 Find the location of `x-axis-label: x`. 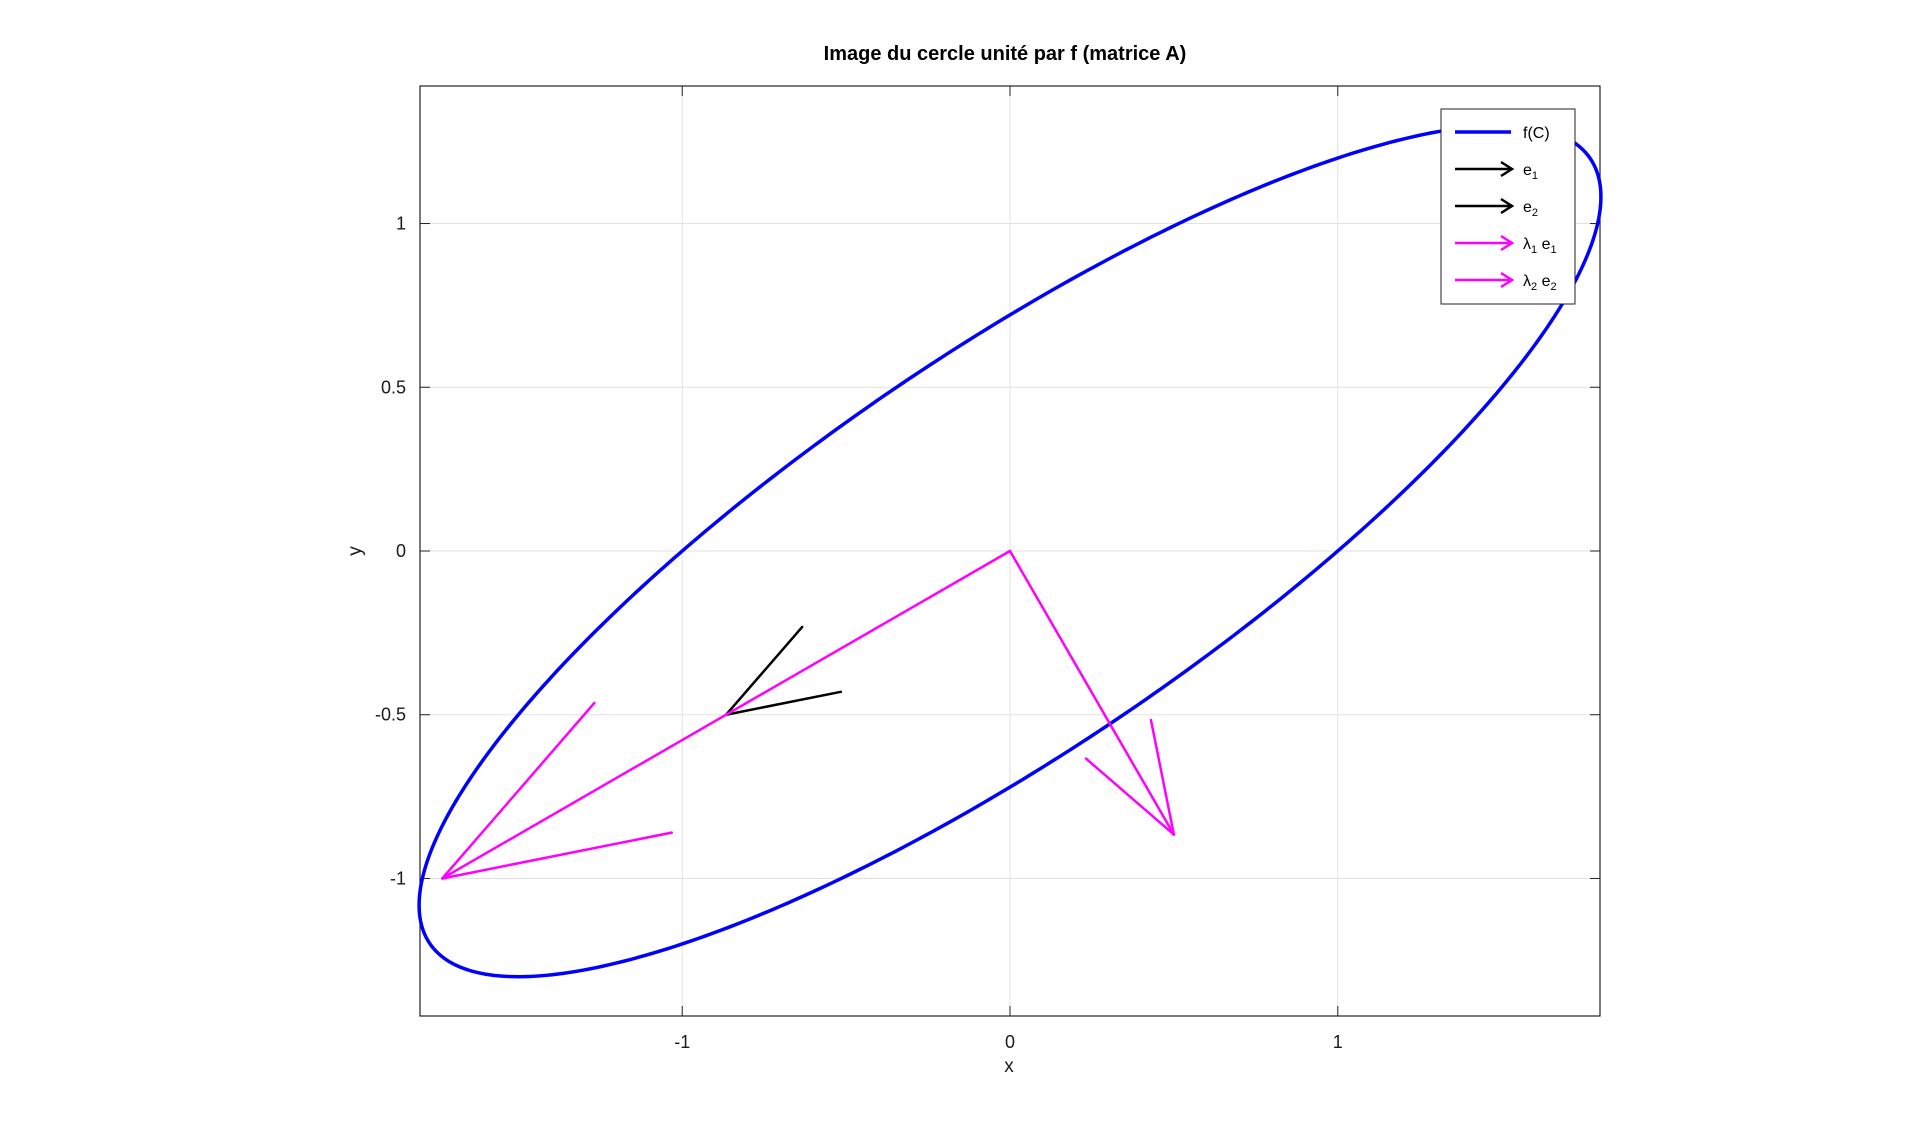

x-axis-label: x is located at coordinates (1009, 1066).